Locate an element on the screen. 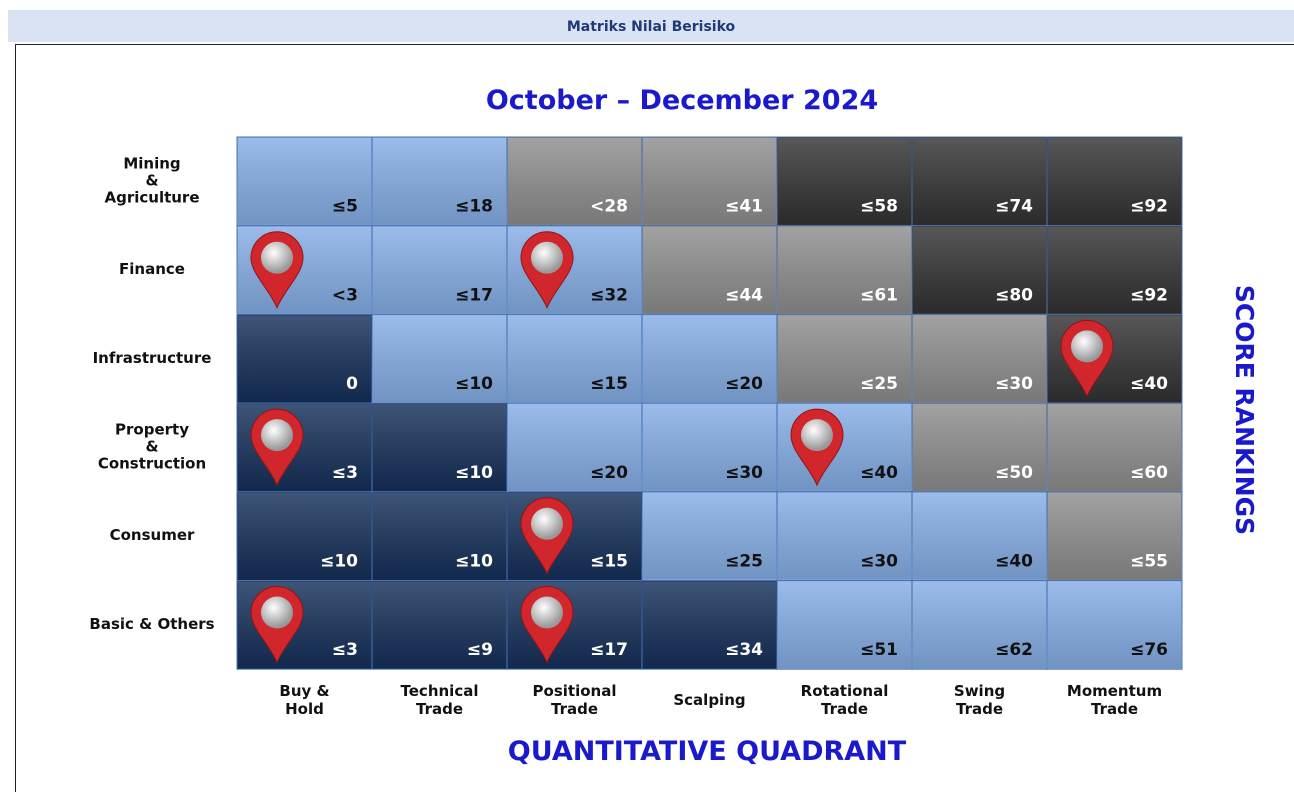 Image resolution: width=1294 pixels, height=796 pixels. cell-value: ≤34 is located at coordinates (744, 650).